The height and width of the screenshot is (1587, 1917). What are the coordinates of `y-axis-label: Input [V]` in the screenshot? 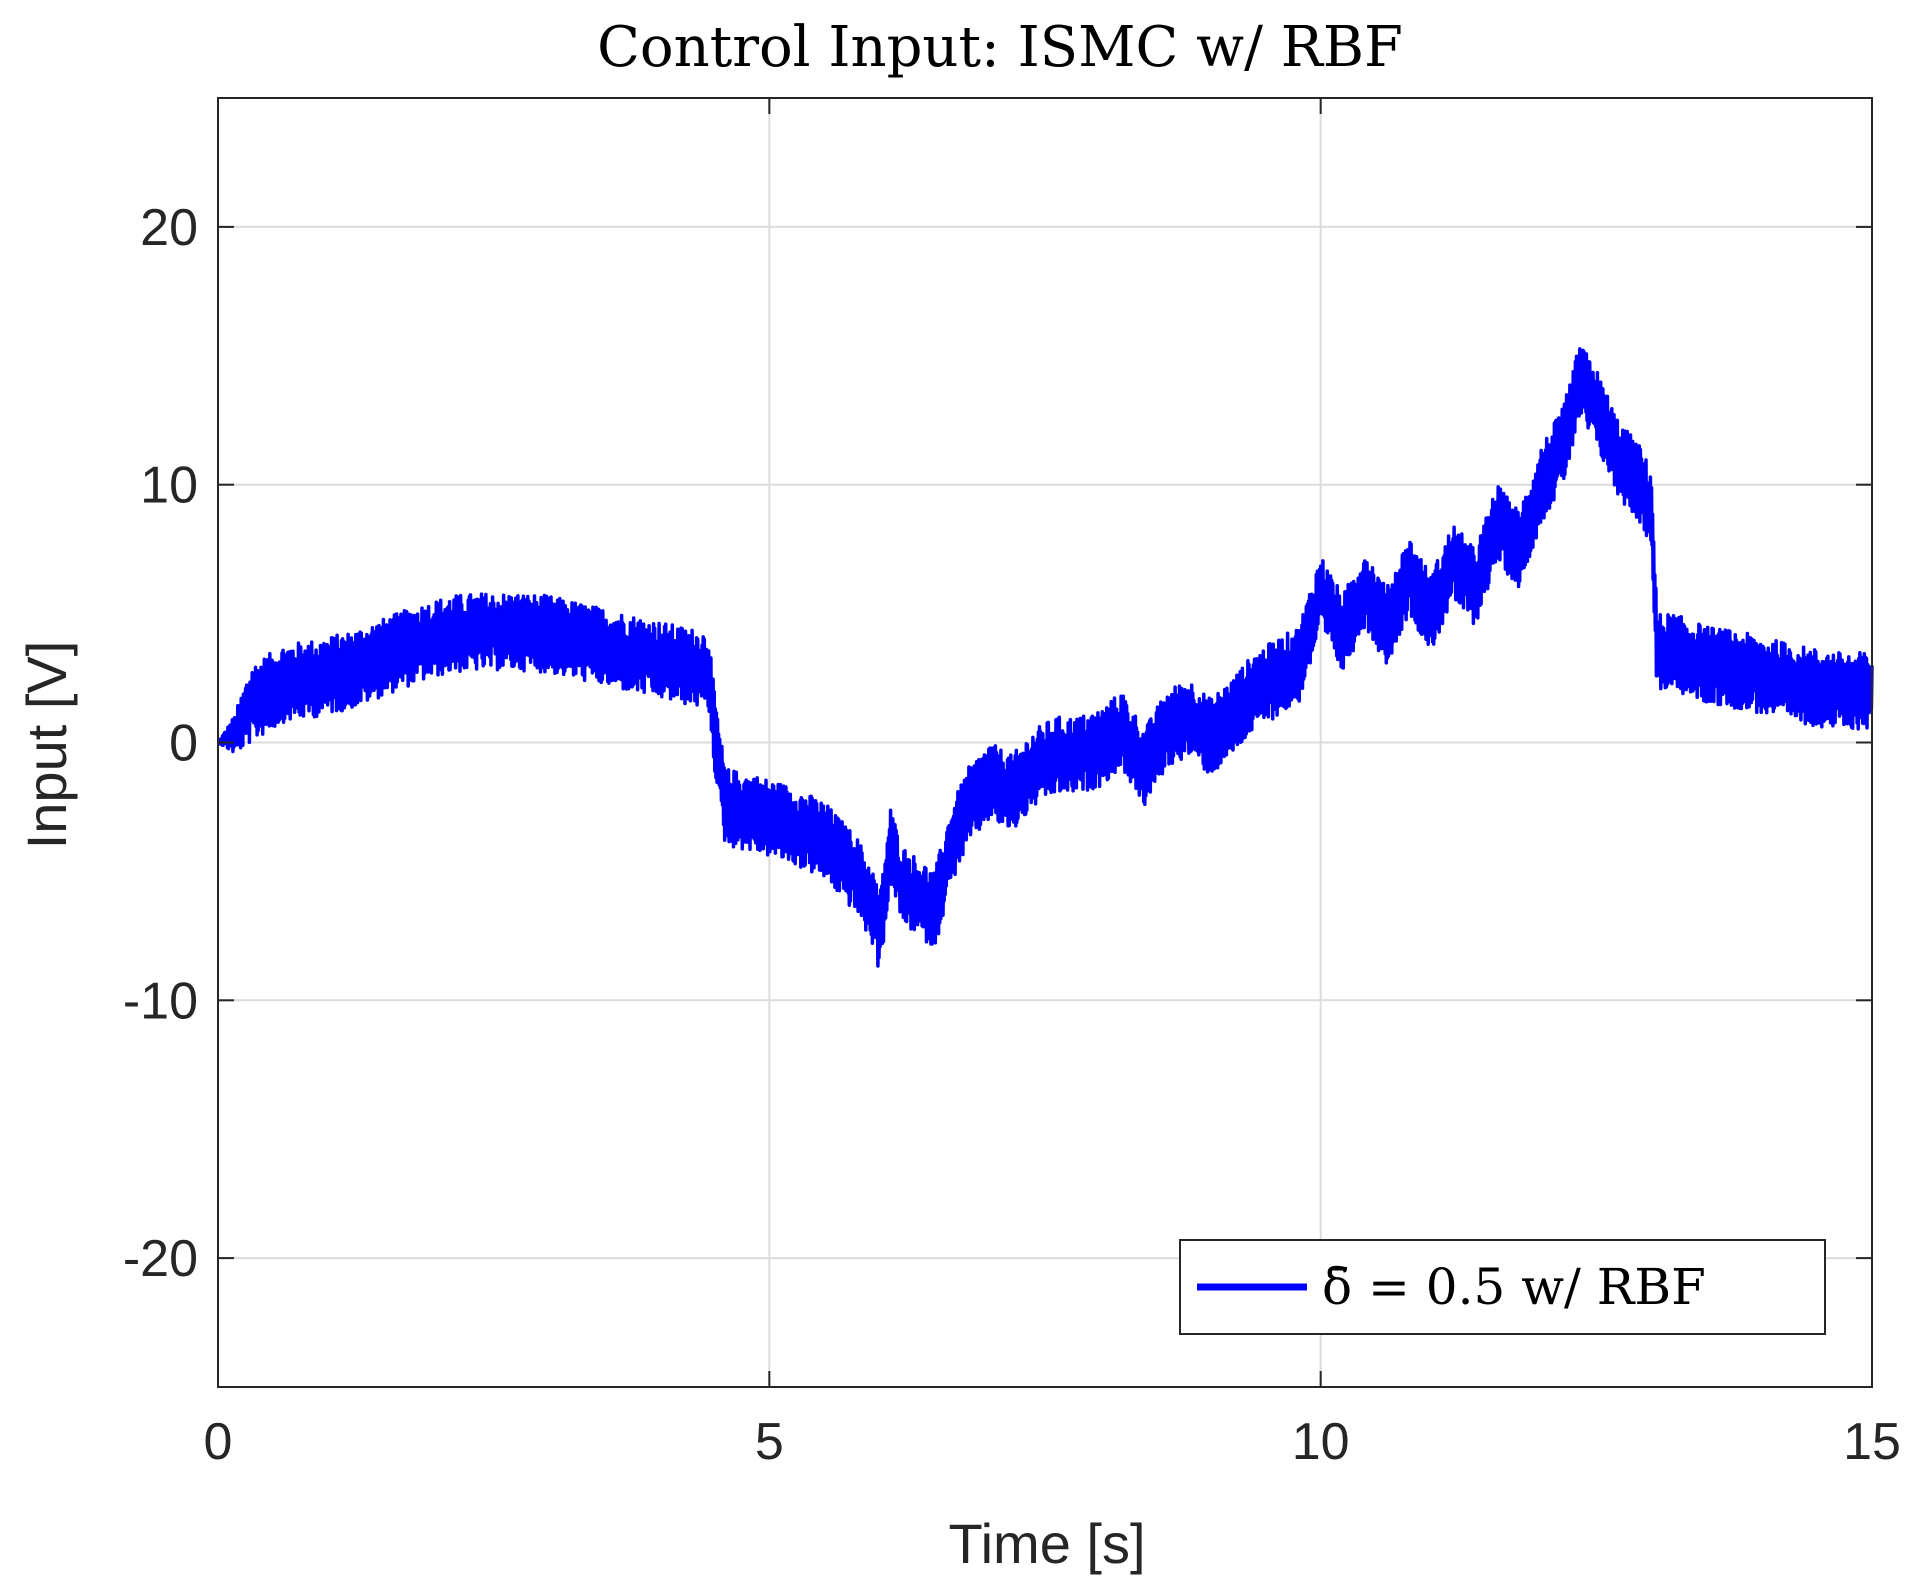 It's located at (46, 745).